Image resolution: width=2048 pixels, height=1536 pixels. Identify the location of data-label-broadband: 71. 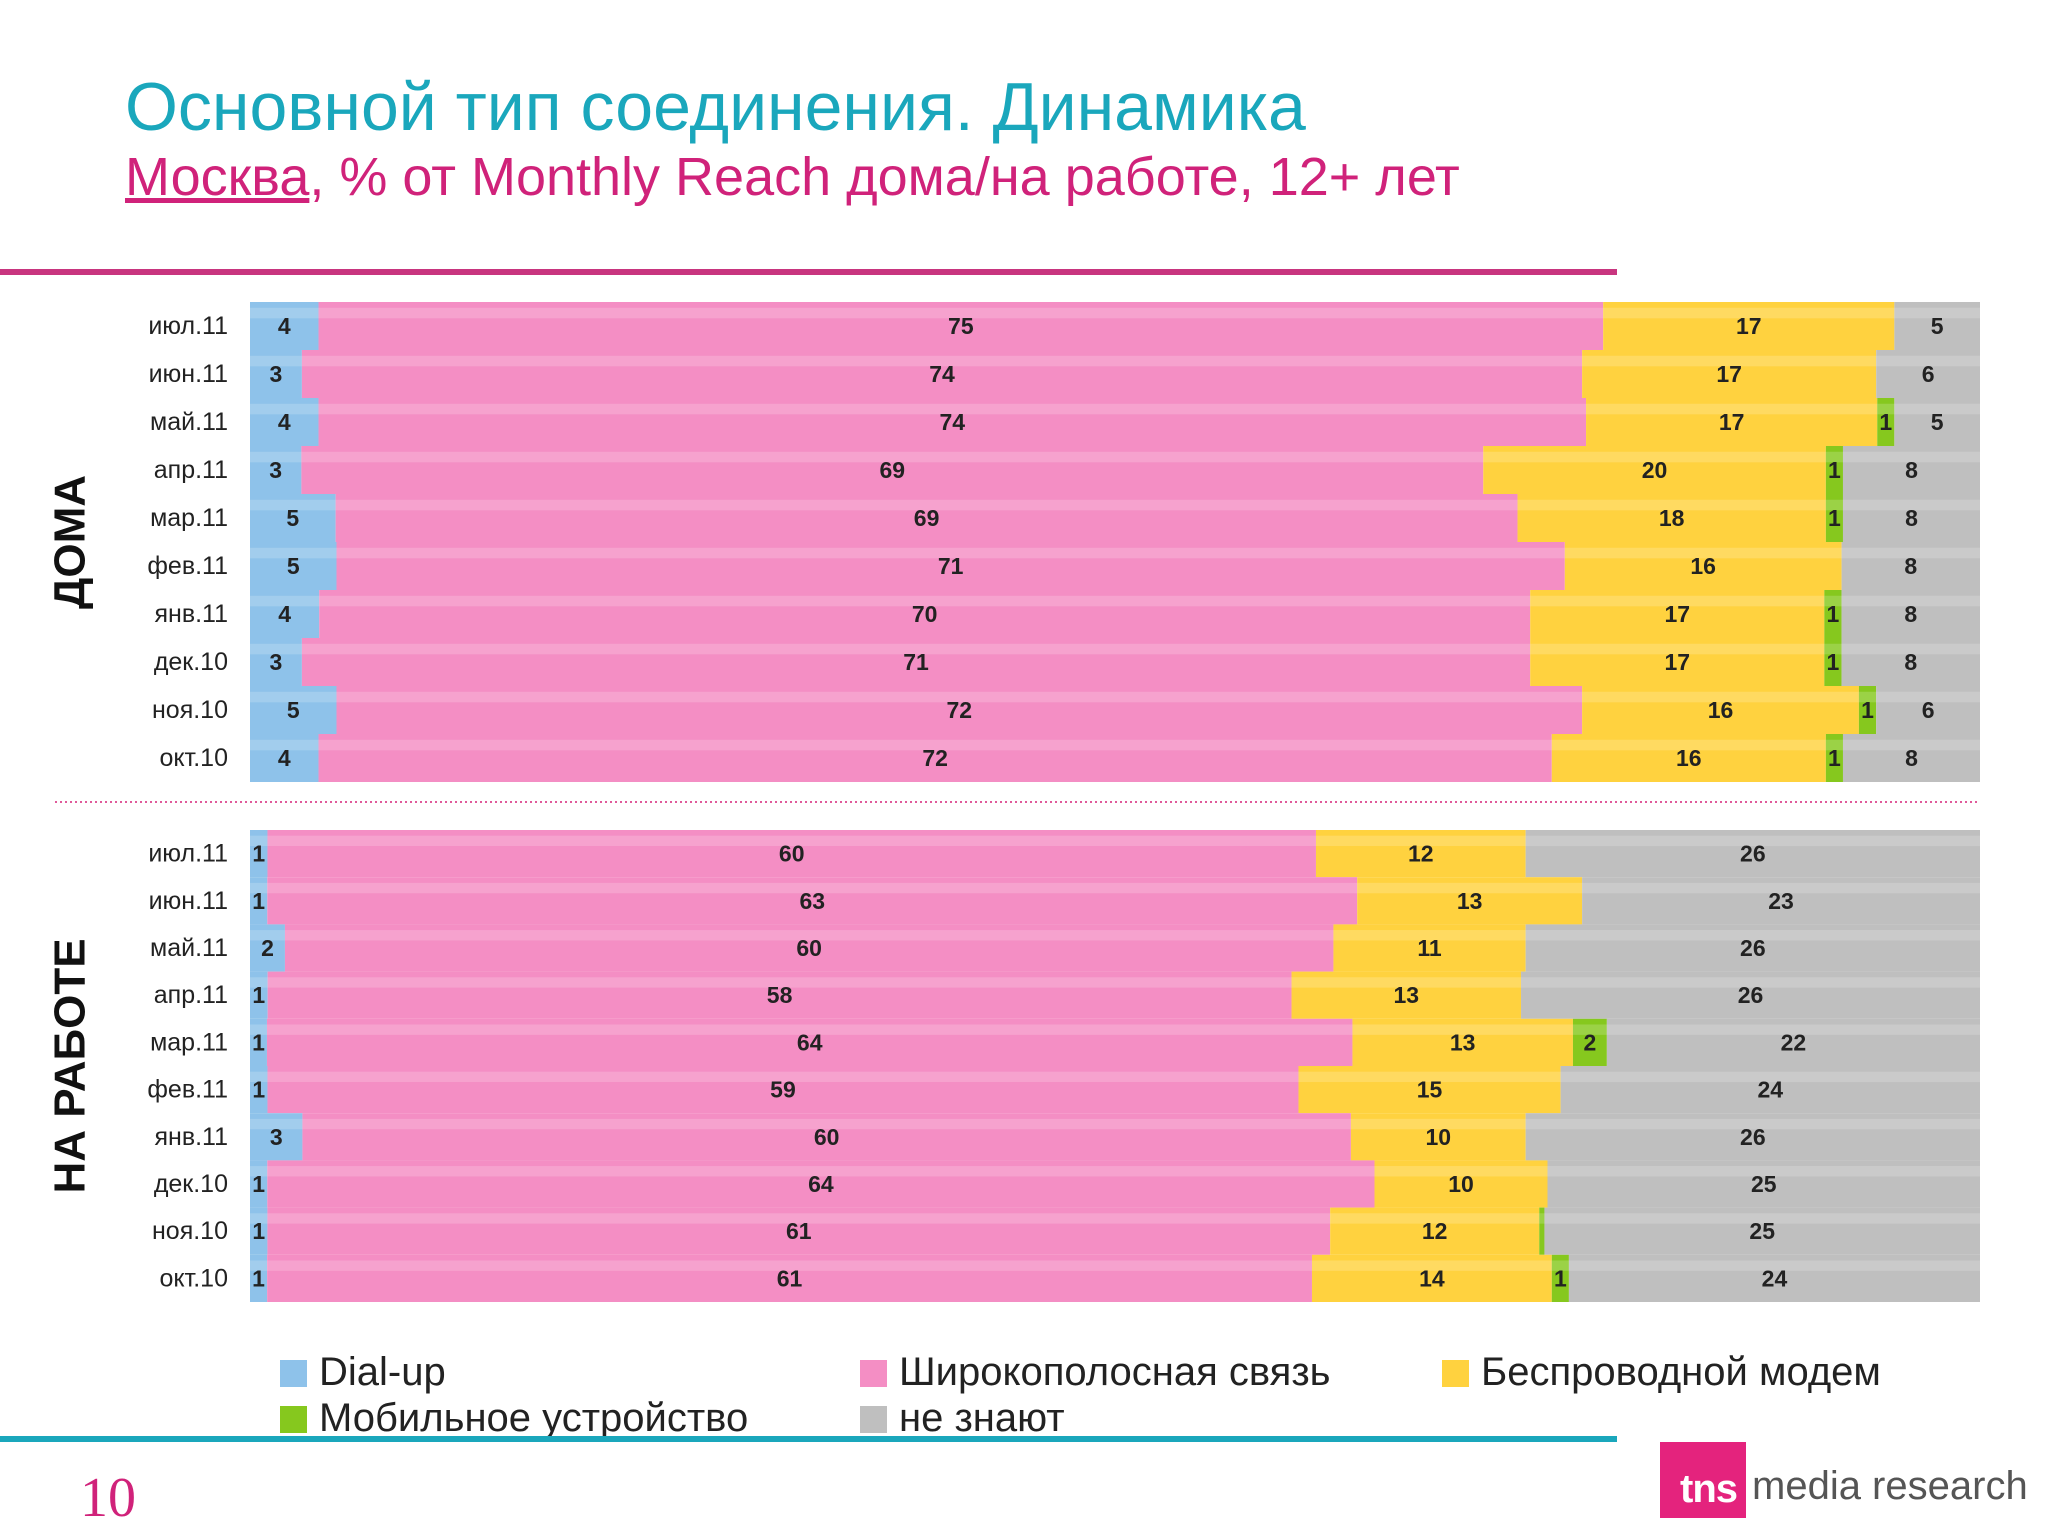
(951, 566).